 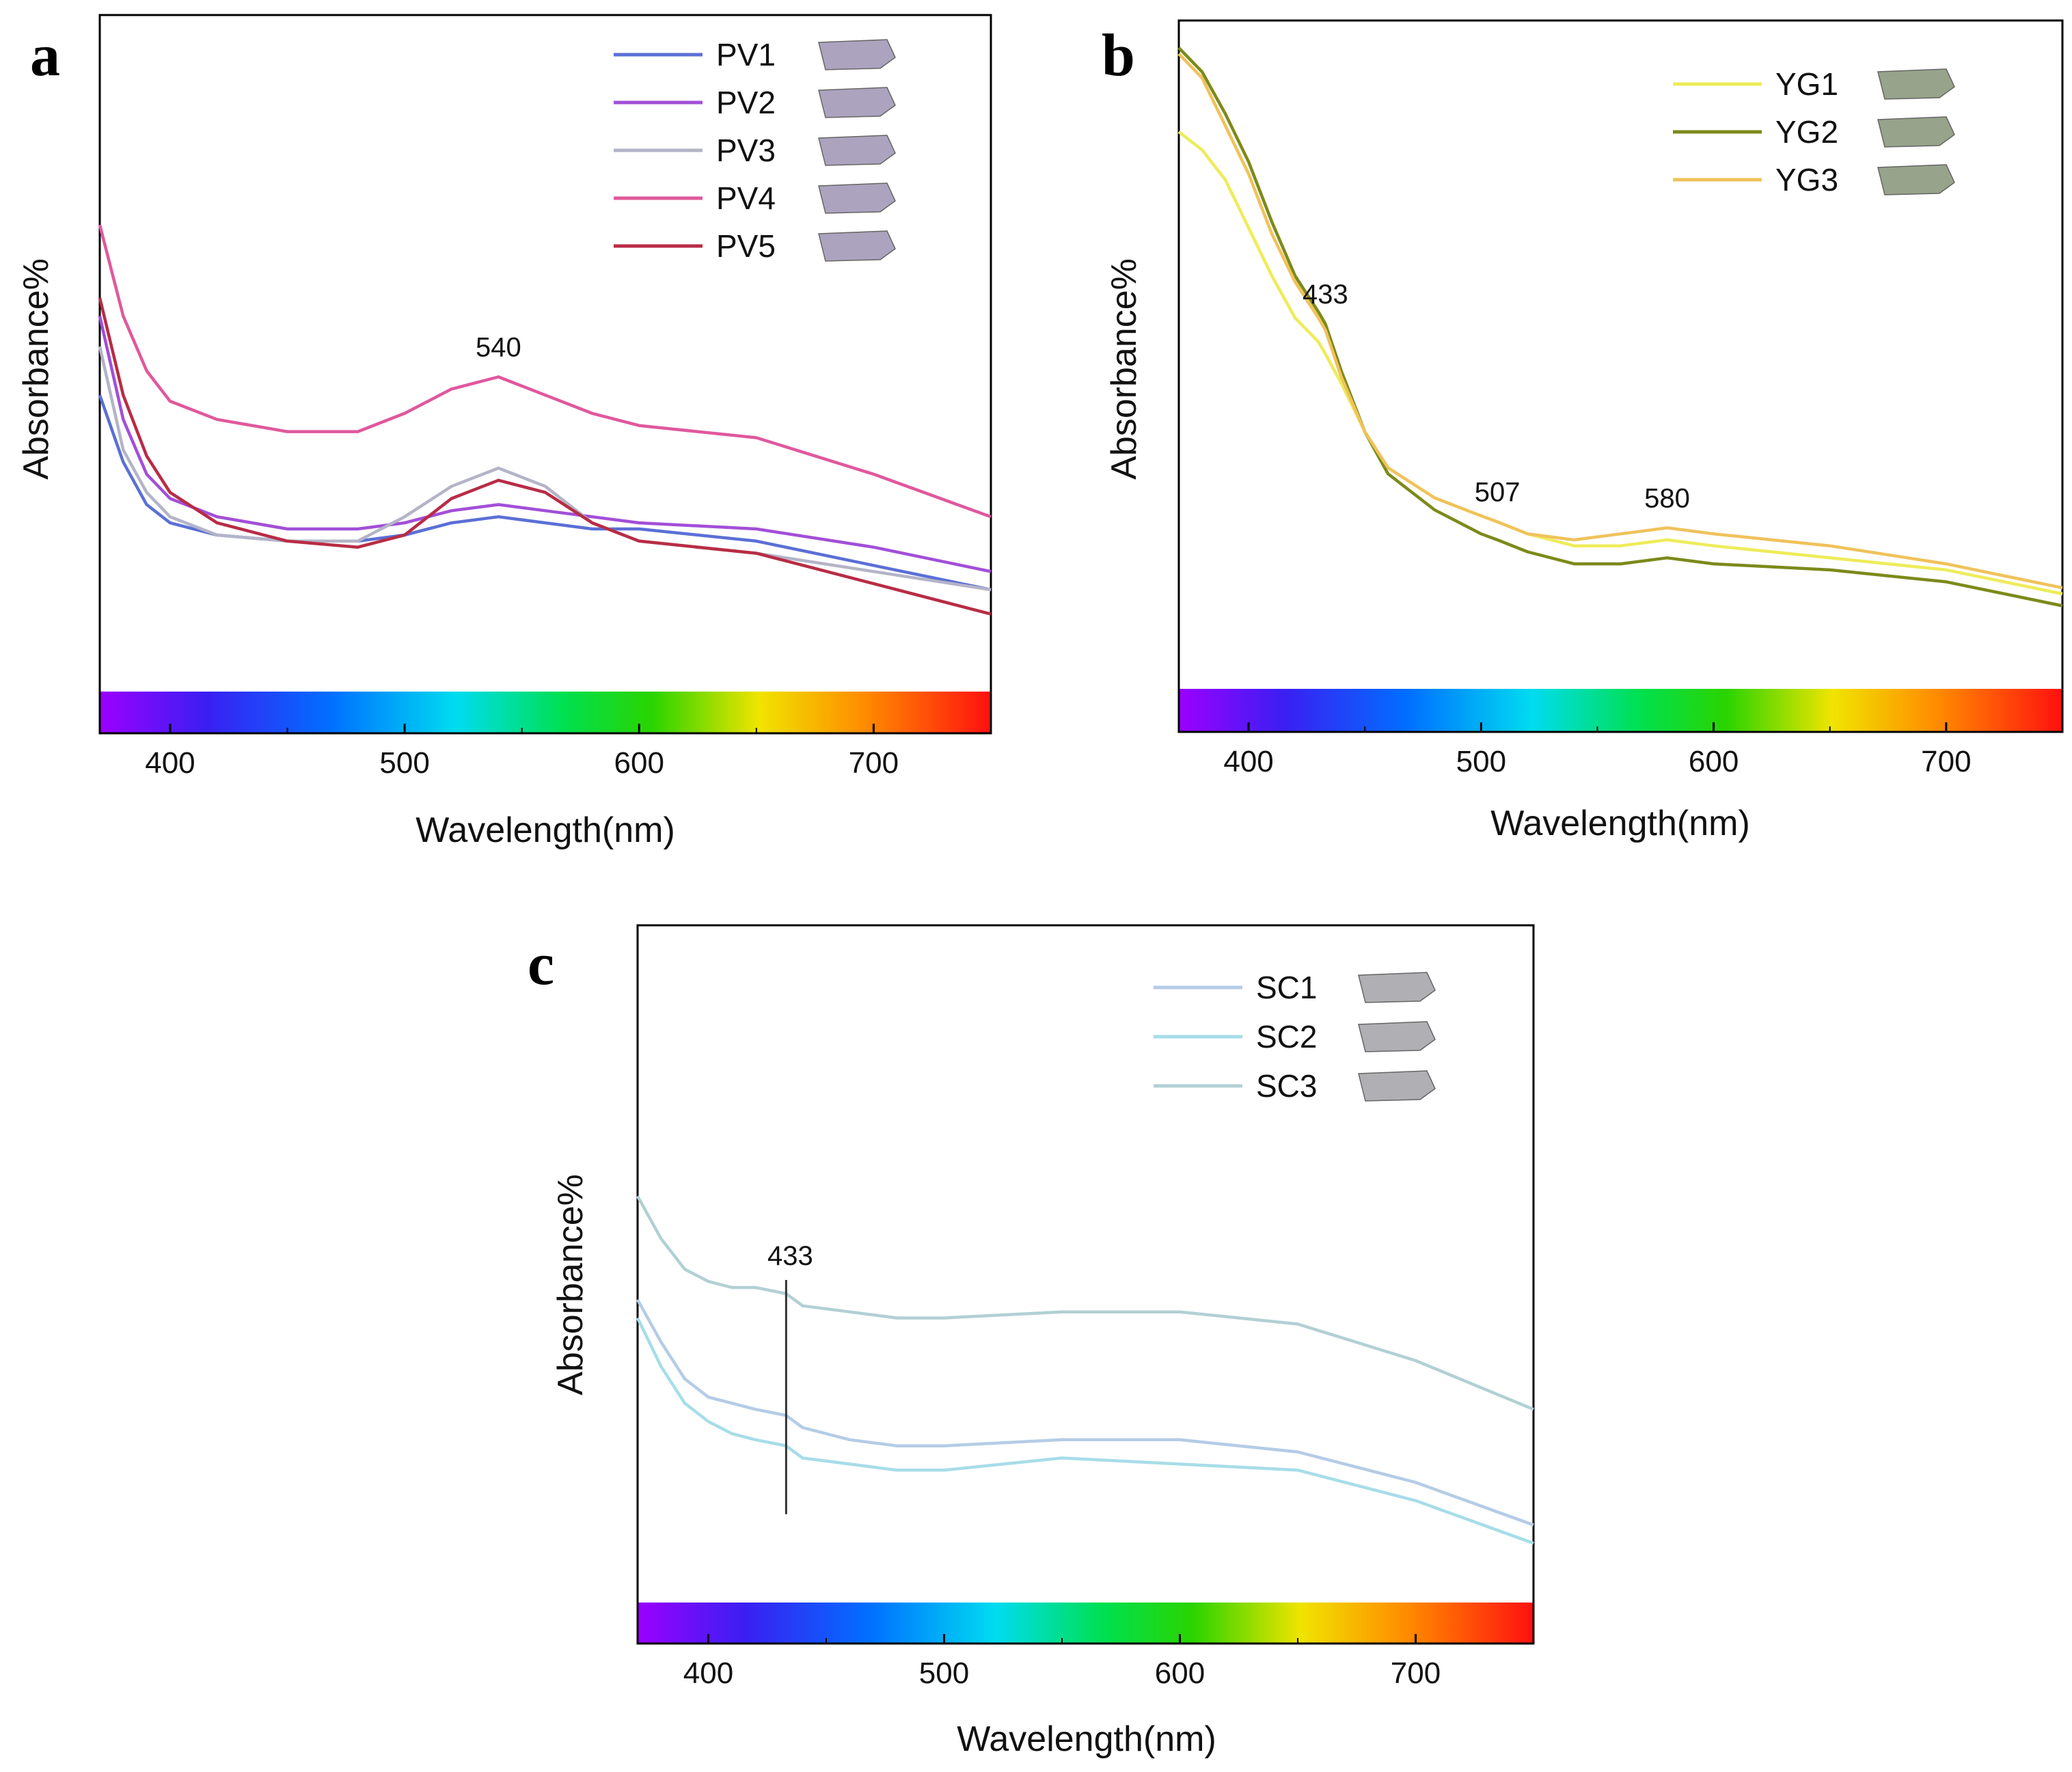 I want to click on series-line-pv1, so click(x=545, y=493).